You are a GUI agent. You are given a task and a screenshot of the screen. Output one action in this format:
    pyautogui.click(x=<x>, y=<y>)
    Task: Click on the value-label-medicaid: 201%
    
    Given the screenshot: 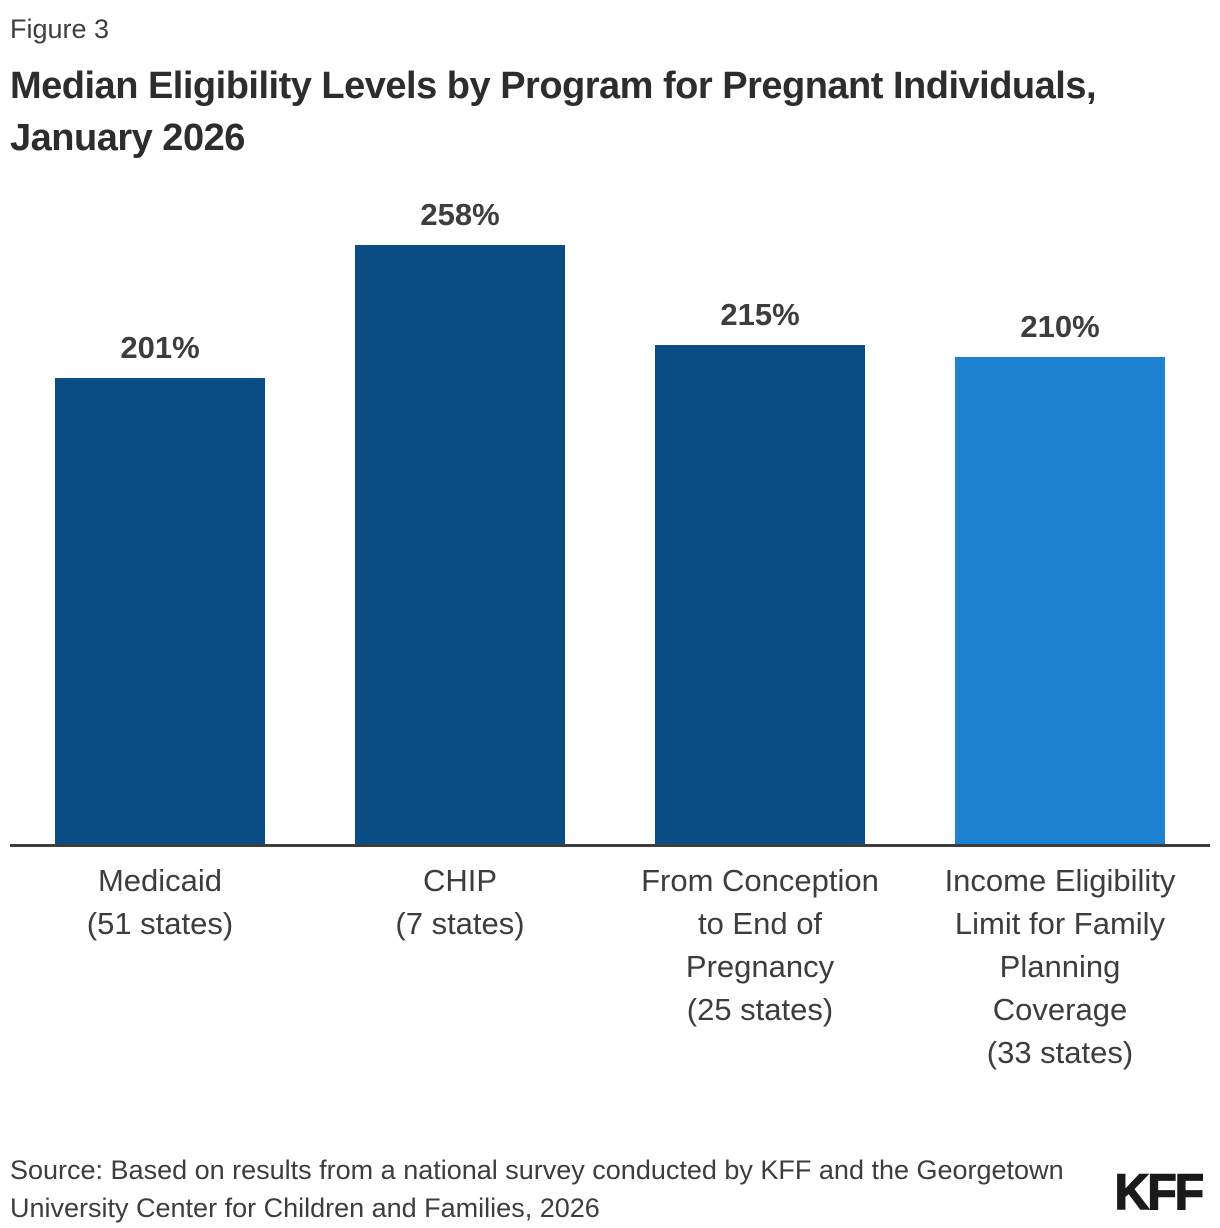 What is the action you would take?
    pyautogui.click(x=160, y=347)
    